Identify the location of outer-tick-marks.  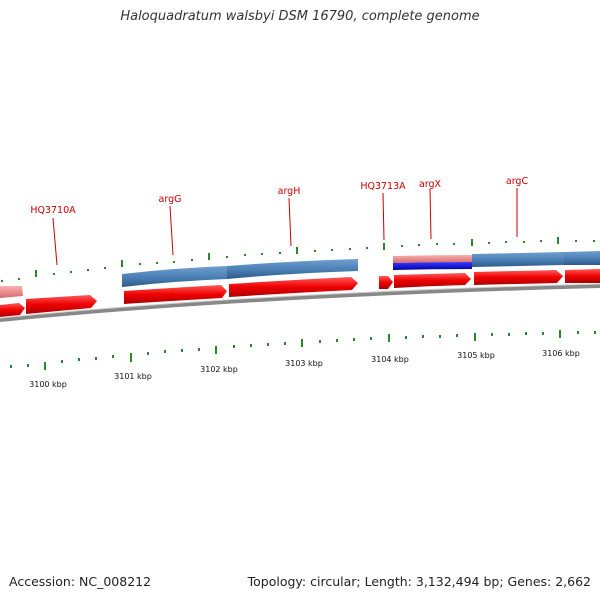
(298, 259).